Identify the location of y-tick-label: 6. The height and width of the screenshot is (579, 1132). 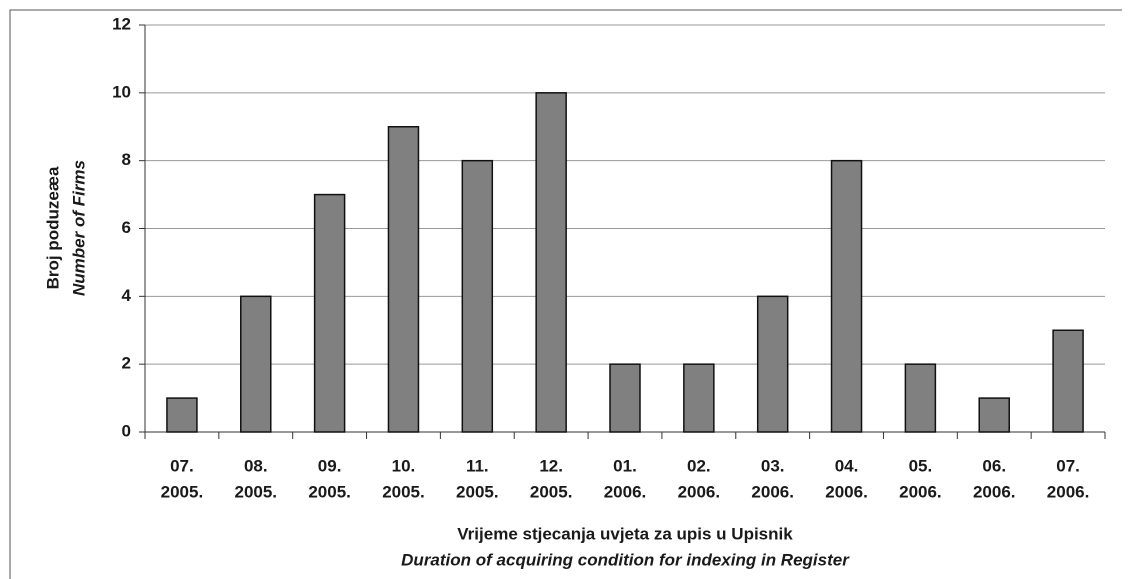
(126, 227).